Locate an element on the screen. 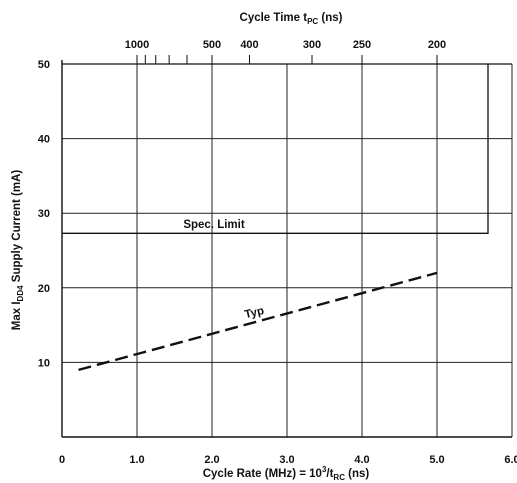 Image resolution: width=517 pixels, height=483 pixels. top-tick-label: 400 is located at coordinates (249, 45).